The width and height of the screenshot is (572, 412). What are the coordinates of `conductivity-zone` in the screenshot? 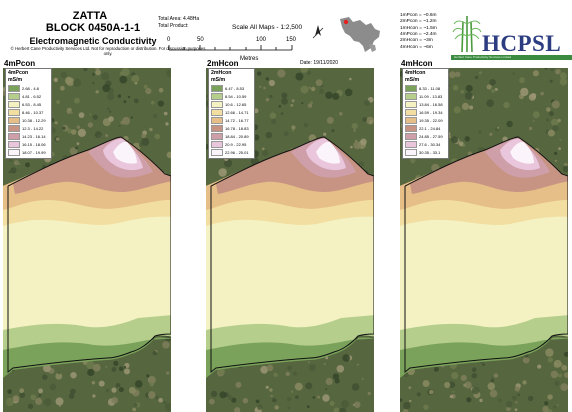 It's located at (290, 357).